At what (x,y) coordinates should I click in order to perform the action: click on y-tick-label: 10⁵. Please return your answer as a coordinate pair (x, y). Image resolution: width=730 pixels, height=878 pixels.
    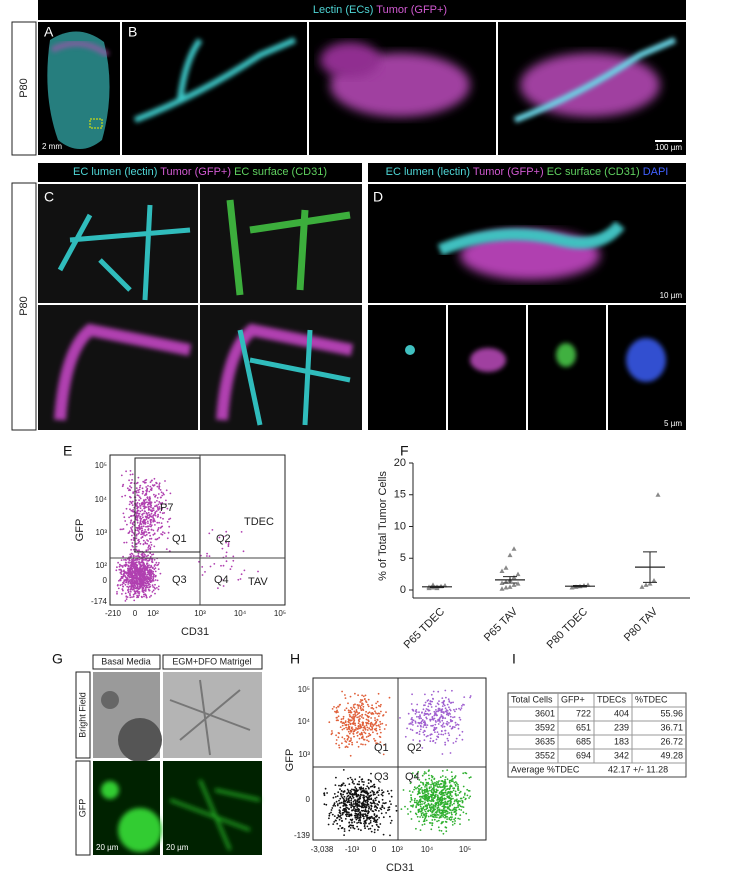
    Looking at the image, I should click on (304, 689).